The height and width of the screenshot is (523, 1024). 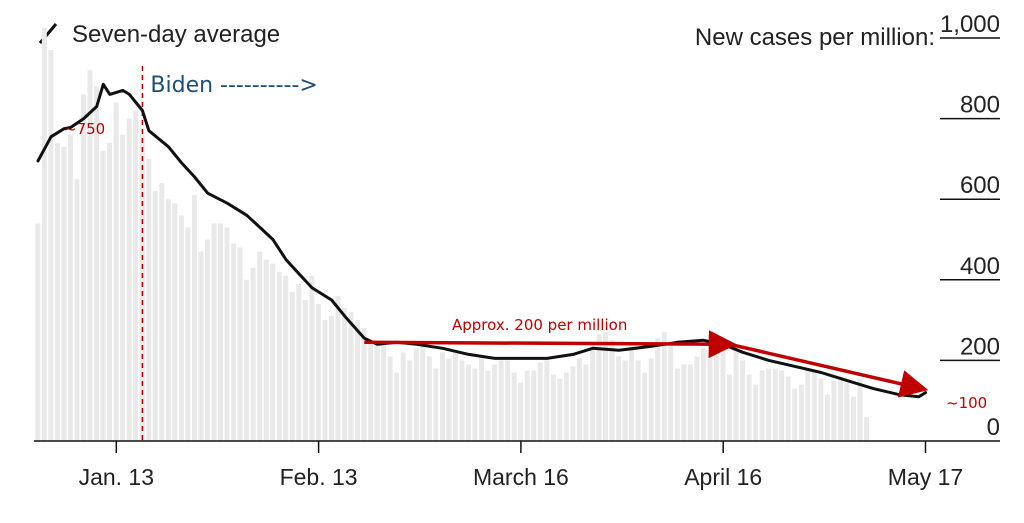 I want to click on x-tick-label: Jan. 13, so click(x=116, y=477).